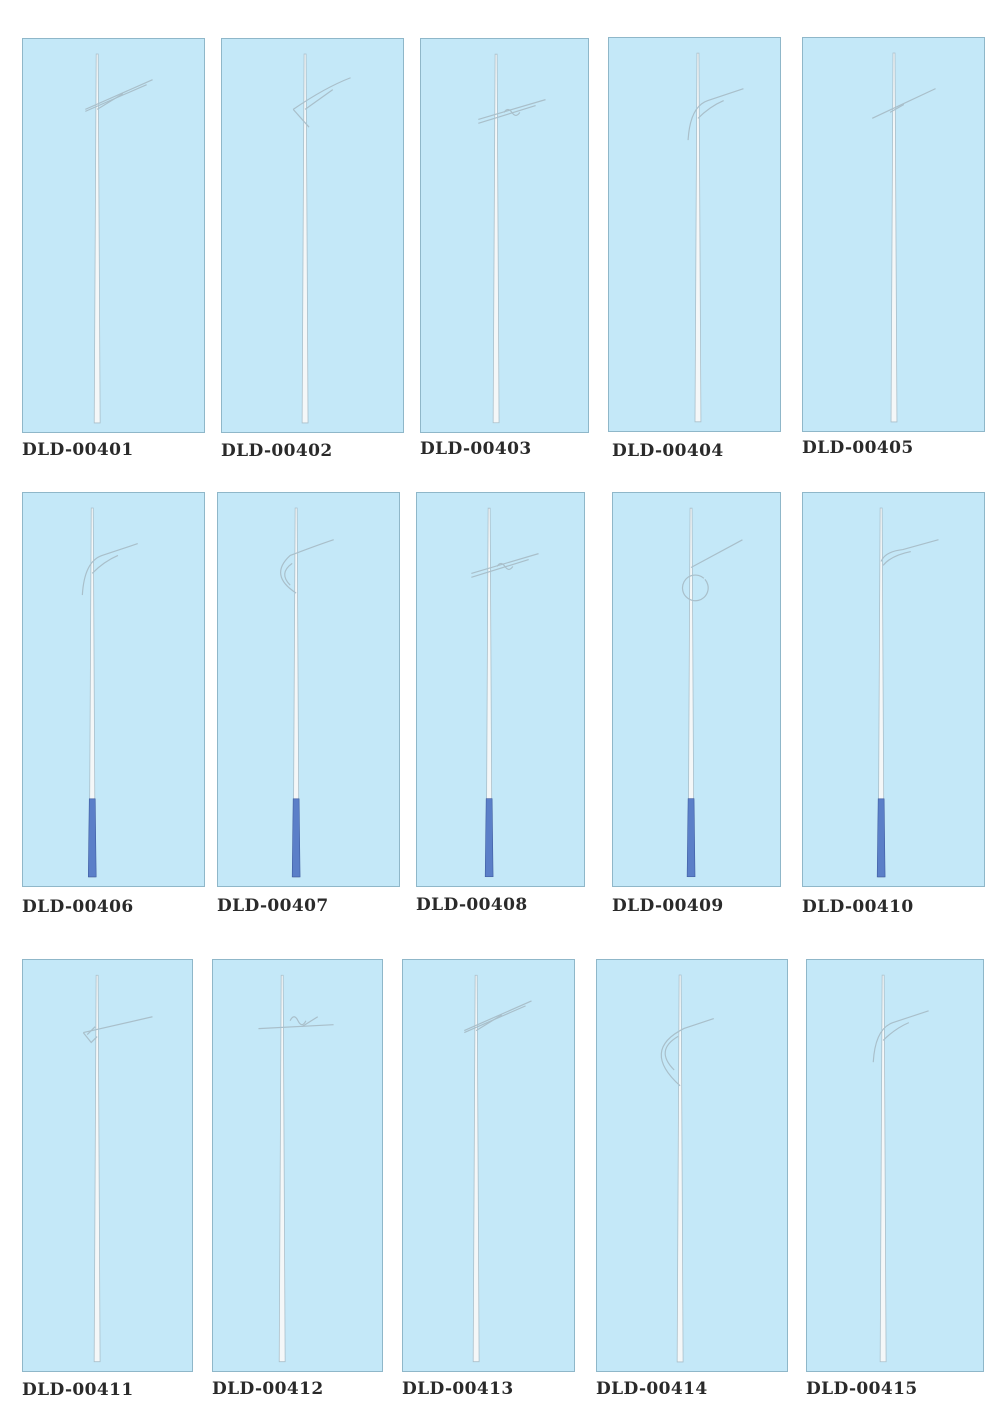 This screenshot has width=1000, height=1404. I want to click on product-code: DLD-00411, so click(78, 1390).